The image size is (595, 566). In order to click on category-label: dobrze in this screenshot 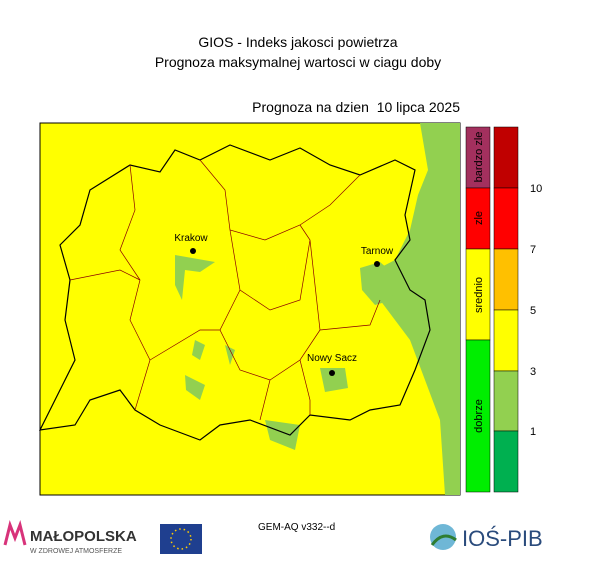, I will do `click(479, 416)`.